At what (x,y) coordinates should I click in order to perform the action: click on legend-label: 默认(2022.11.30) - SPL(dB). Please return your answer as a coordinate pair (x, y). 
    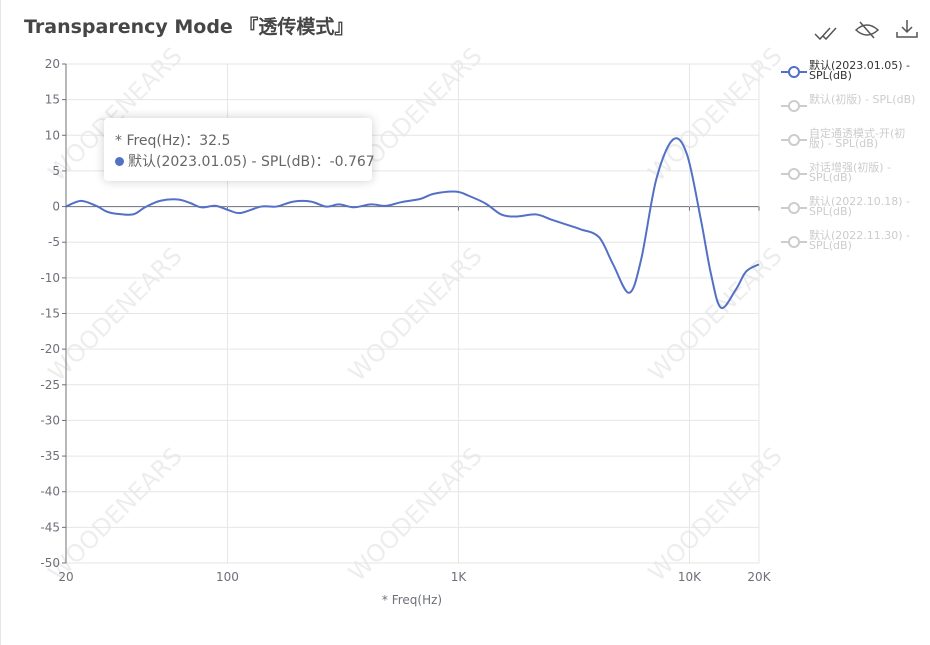
    Looking at the image, I should click on (860, 240).